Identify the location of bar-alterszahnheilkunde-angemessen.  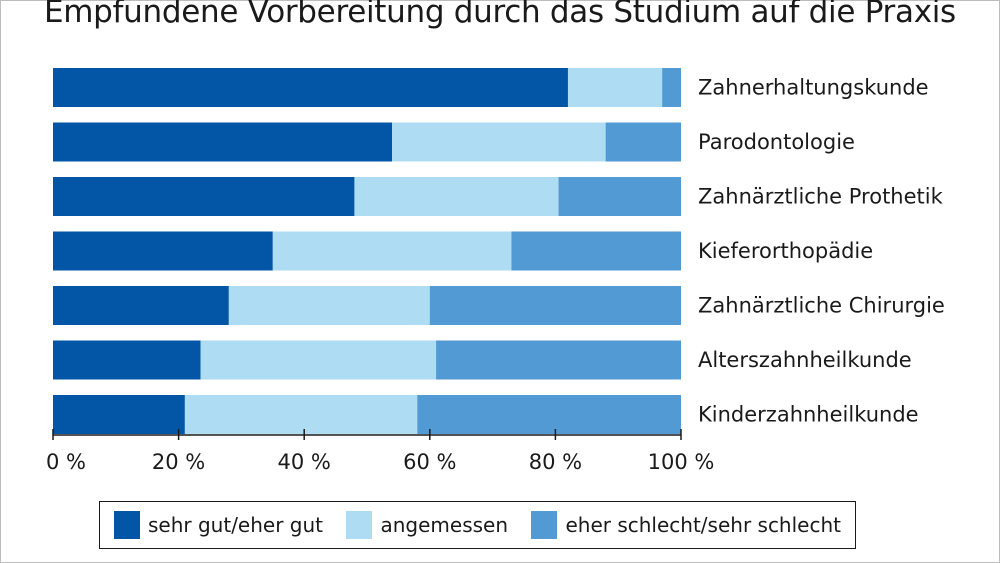
(318, 360).